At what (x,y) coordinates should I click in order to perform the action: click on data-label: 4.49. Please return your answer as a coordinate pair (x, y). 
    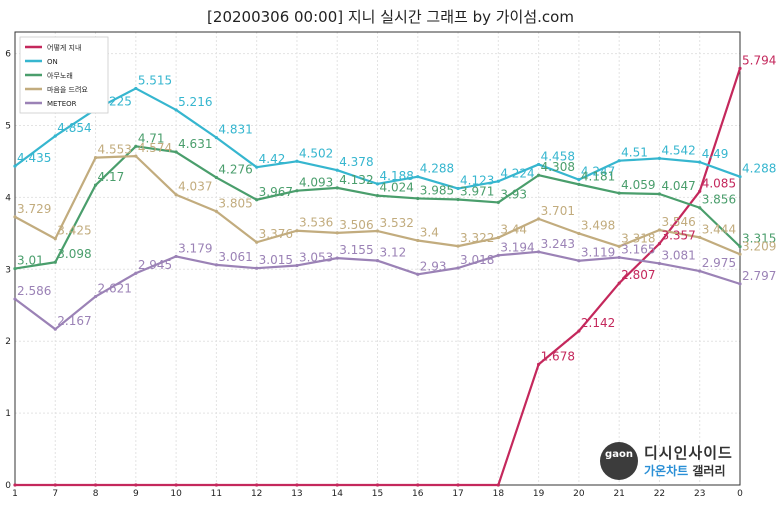
    Looking at the image, I should click on (715, 154).